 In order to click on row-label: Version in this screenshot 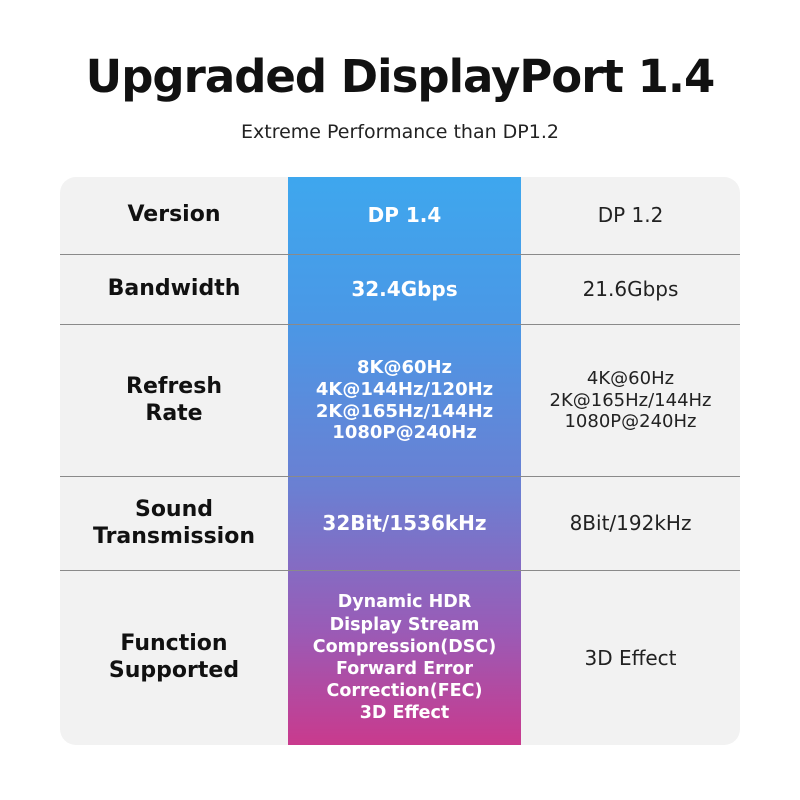, I will do `click(174, 215)`.